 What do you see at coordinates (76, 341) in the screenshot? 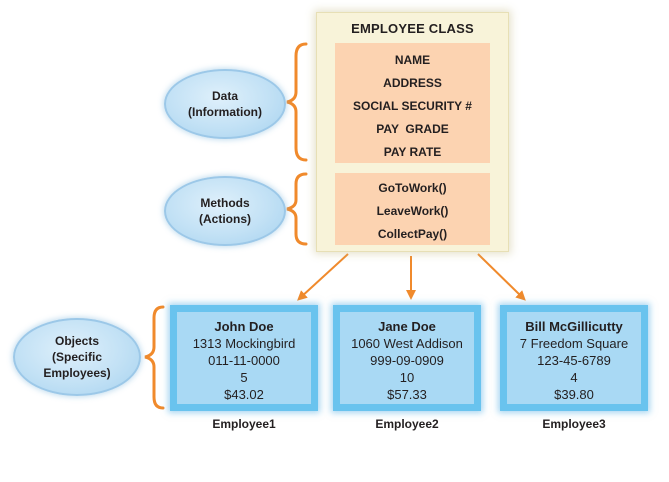
I see `objects-label: Objects` at bounding box center [76, 341].